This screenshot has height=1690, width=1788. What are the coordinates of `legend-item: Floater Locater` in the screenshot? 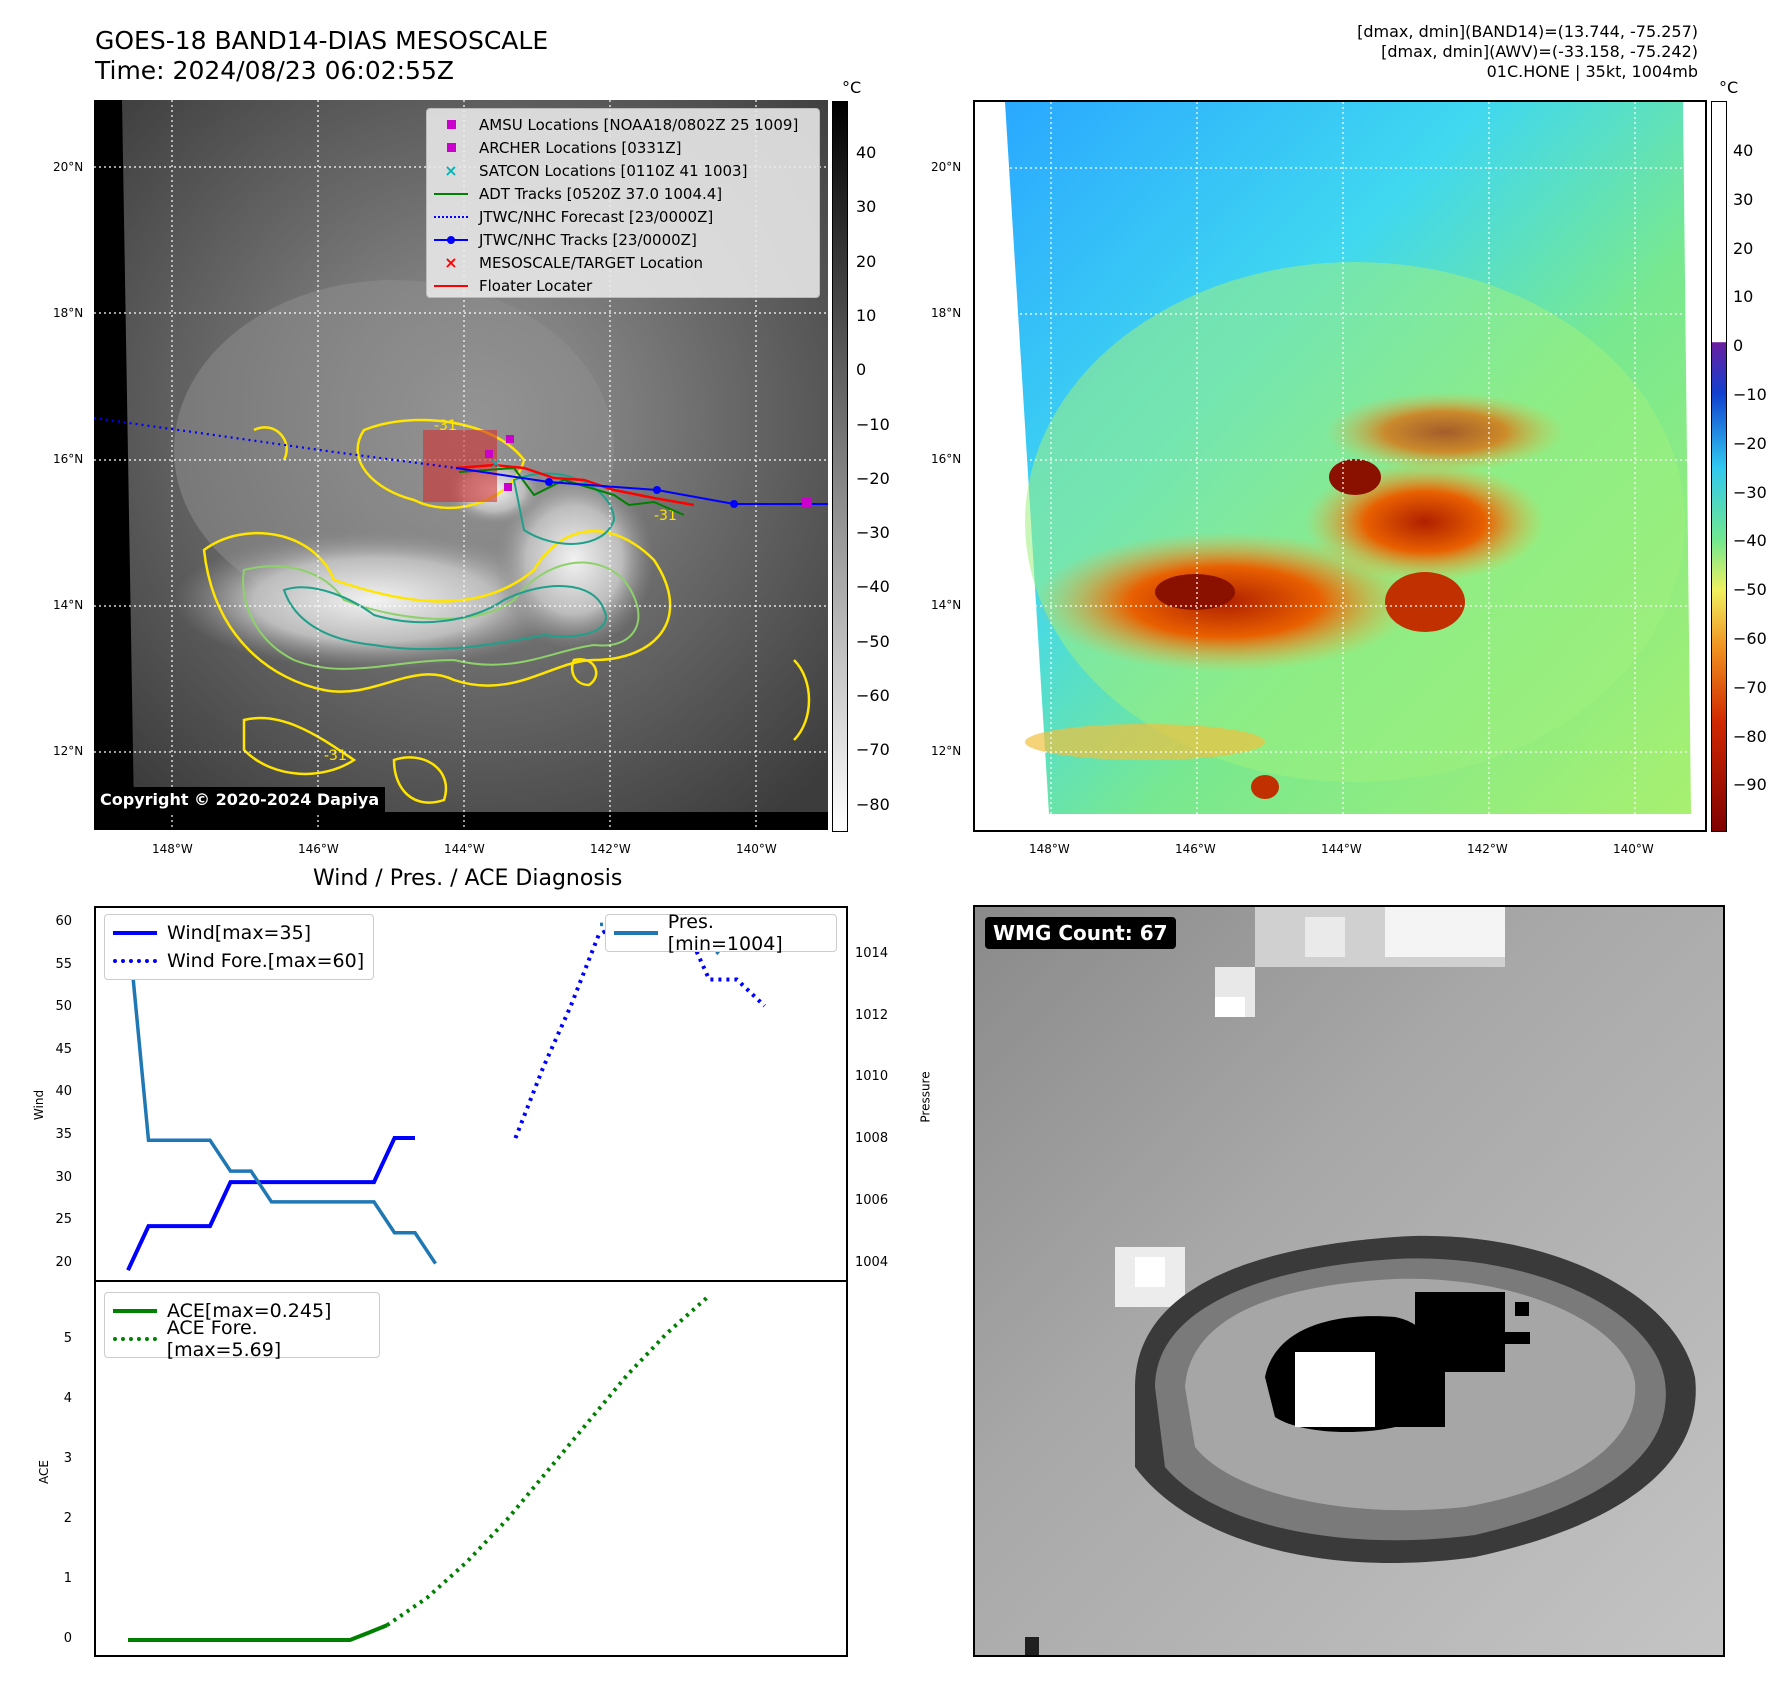 It's located at (623, 285).